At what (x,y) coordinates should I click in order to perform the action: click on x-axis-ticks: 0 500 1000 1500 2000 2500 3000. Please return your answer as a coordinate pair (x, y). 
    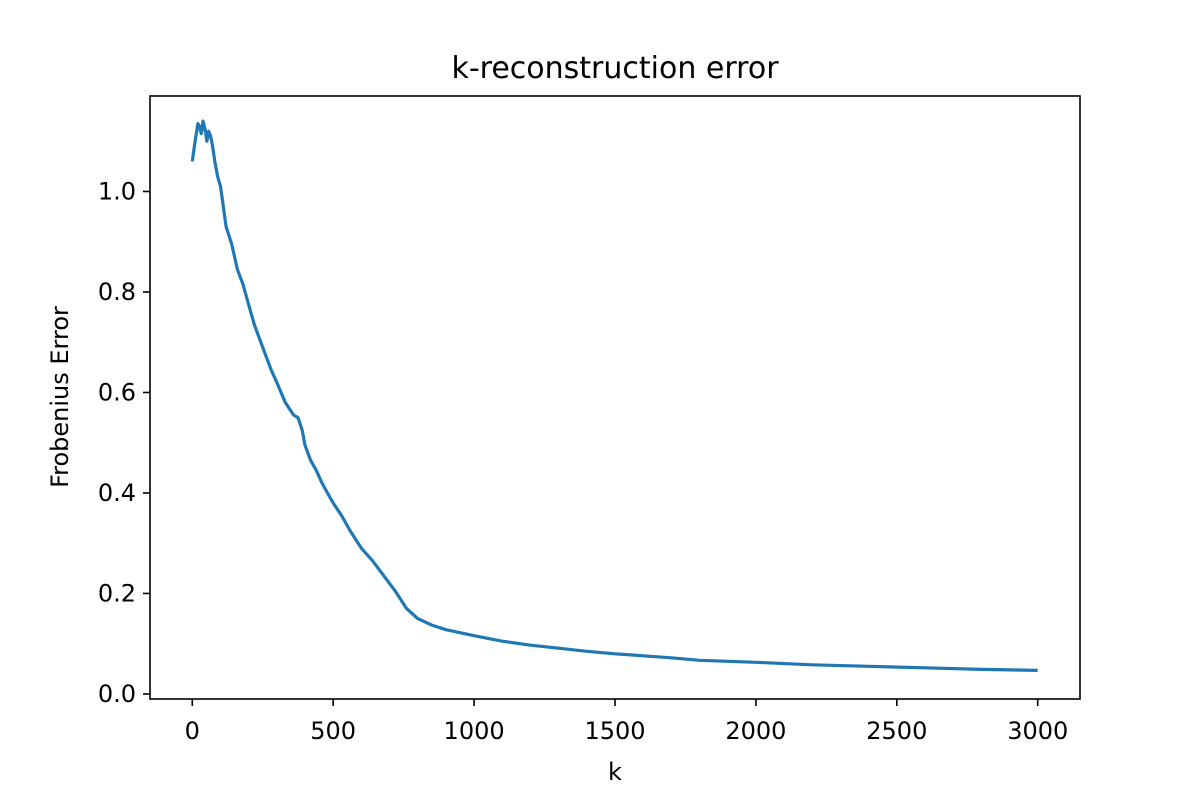
    Looking at the image, I should click on (626, 722).